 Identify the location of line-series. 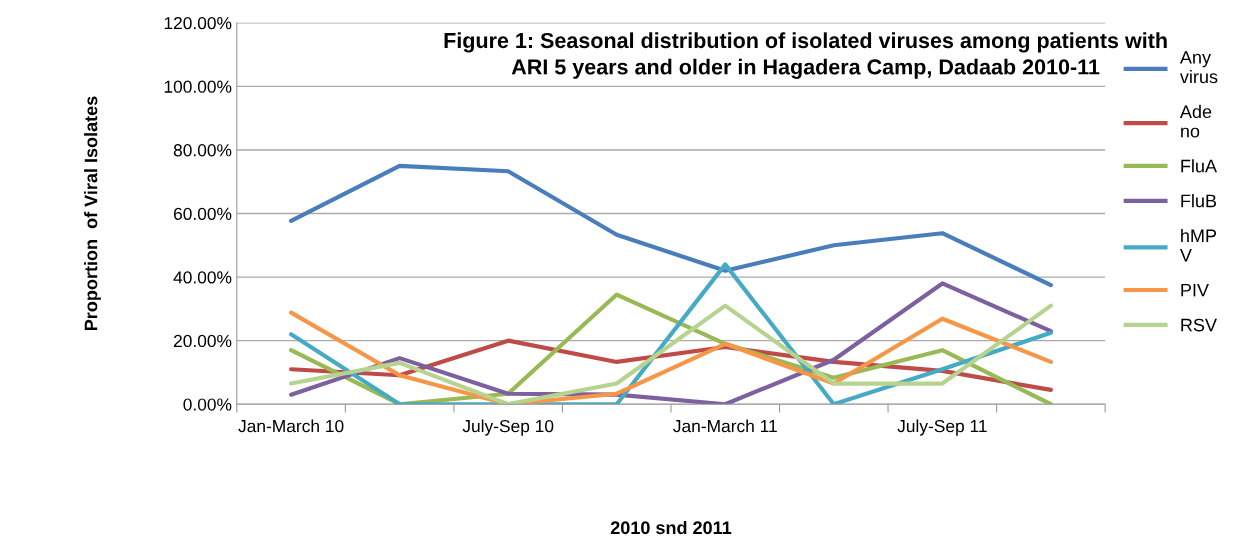
(671, 225).